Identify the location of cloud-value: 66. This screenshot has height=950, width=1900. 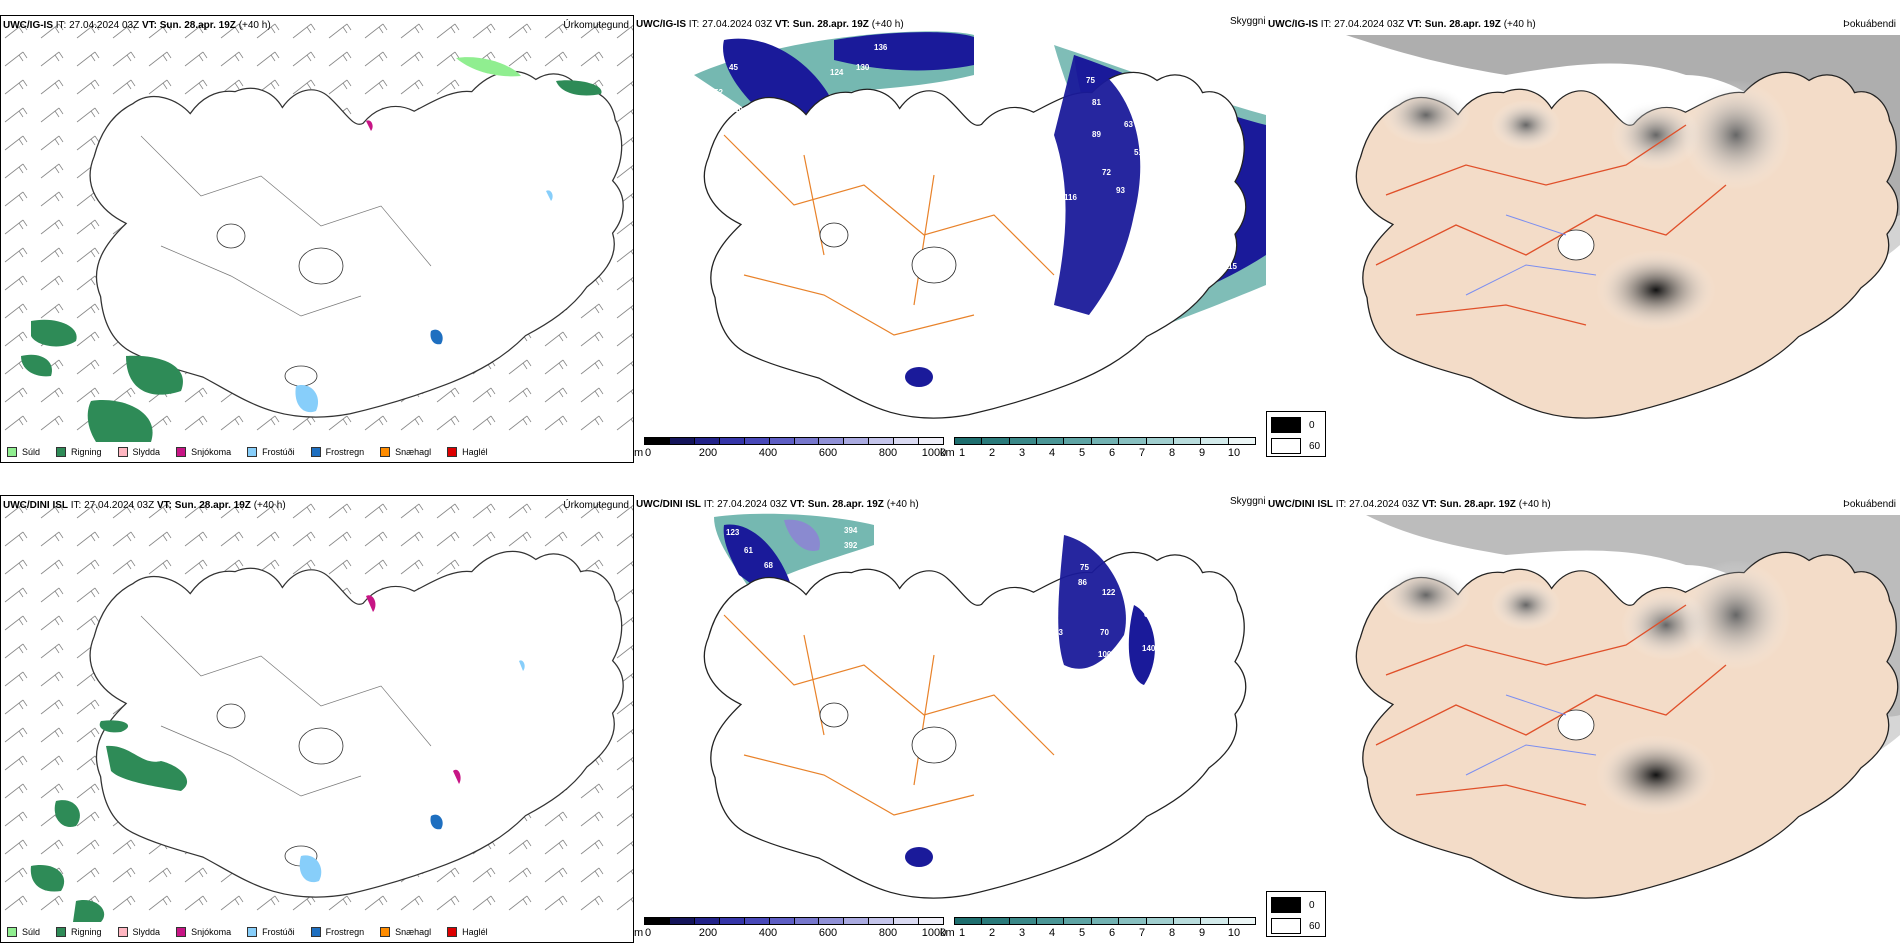
(1178, 642).